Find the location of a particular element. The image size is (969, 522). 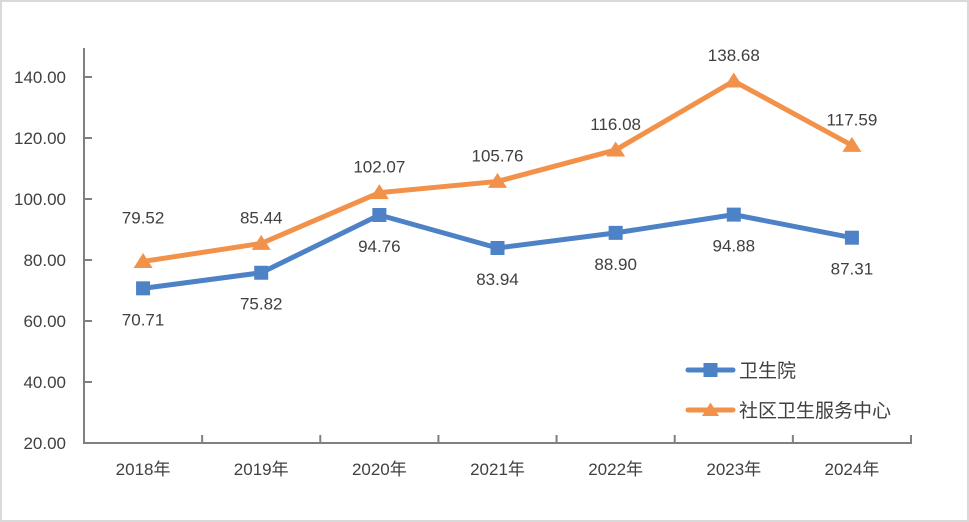

y-axis-tick-label: 40.00 is located at coordinates (44, 382).